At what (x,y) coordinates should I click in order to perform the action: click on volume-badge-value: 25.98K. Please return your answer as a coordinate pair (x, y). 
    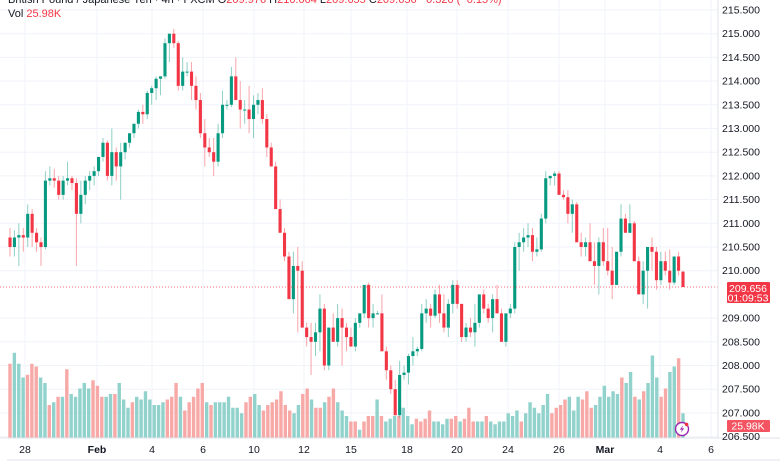
    Looking at the image, I should click on (747, 427).